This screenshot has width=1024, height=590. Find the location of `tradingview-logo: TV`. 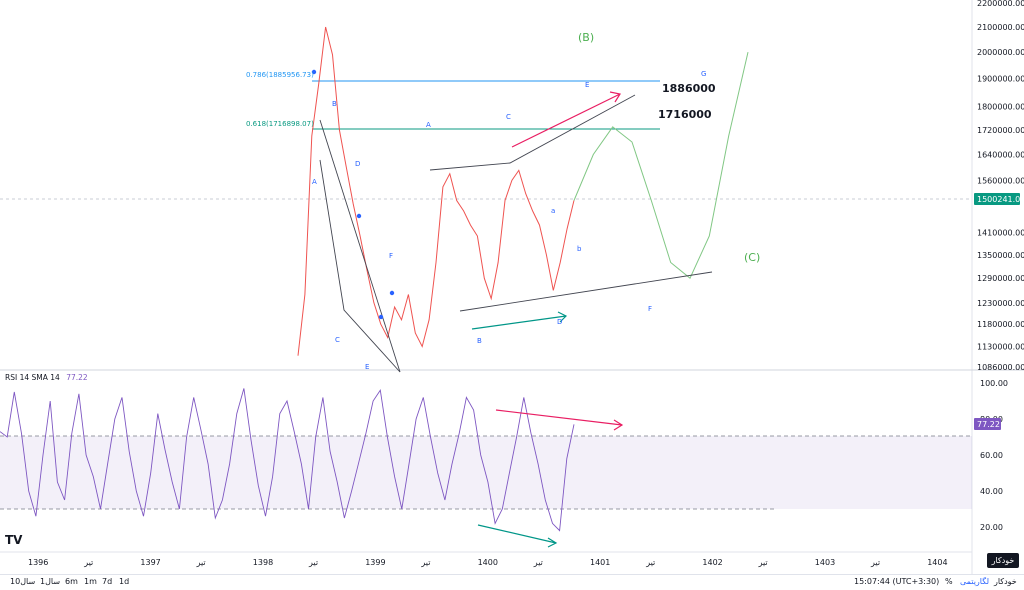

tradingview-logo: TV is located at coordinates (14, 540).